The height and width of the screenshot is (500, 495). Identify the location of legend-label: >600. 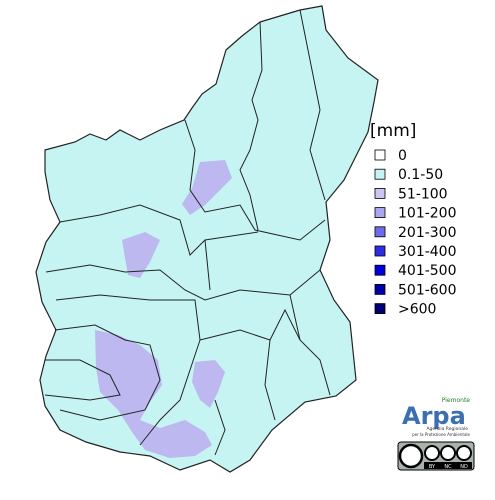
(417, 310).